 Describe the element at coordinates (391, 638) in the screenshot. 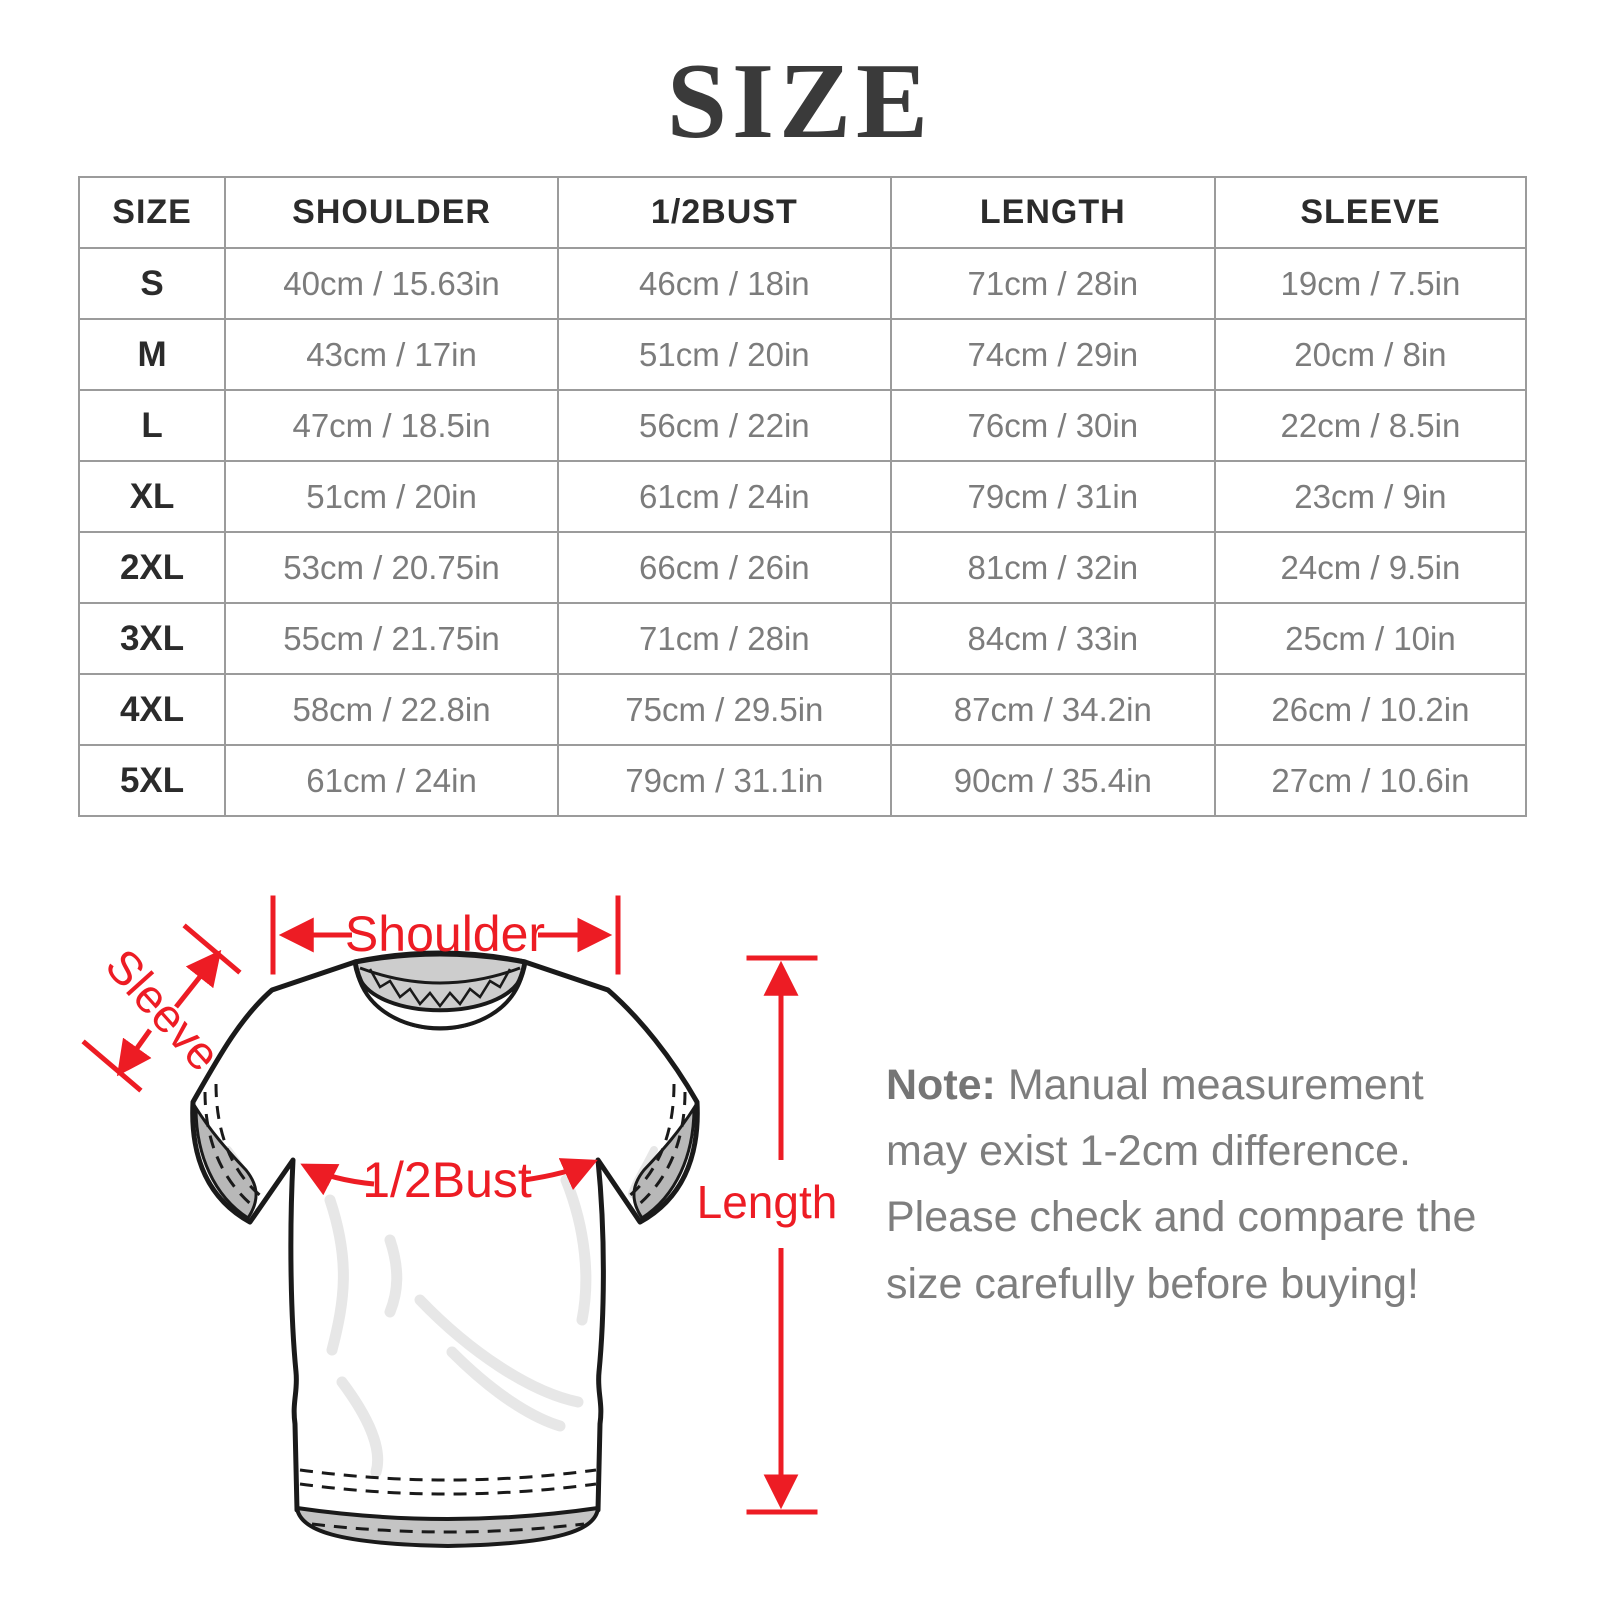

I see `shoulder-cell: 55cm / 21.75in` at that location.